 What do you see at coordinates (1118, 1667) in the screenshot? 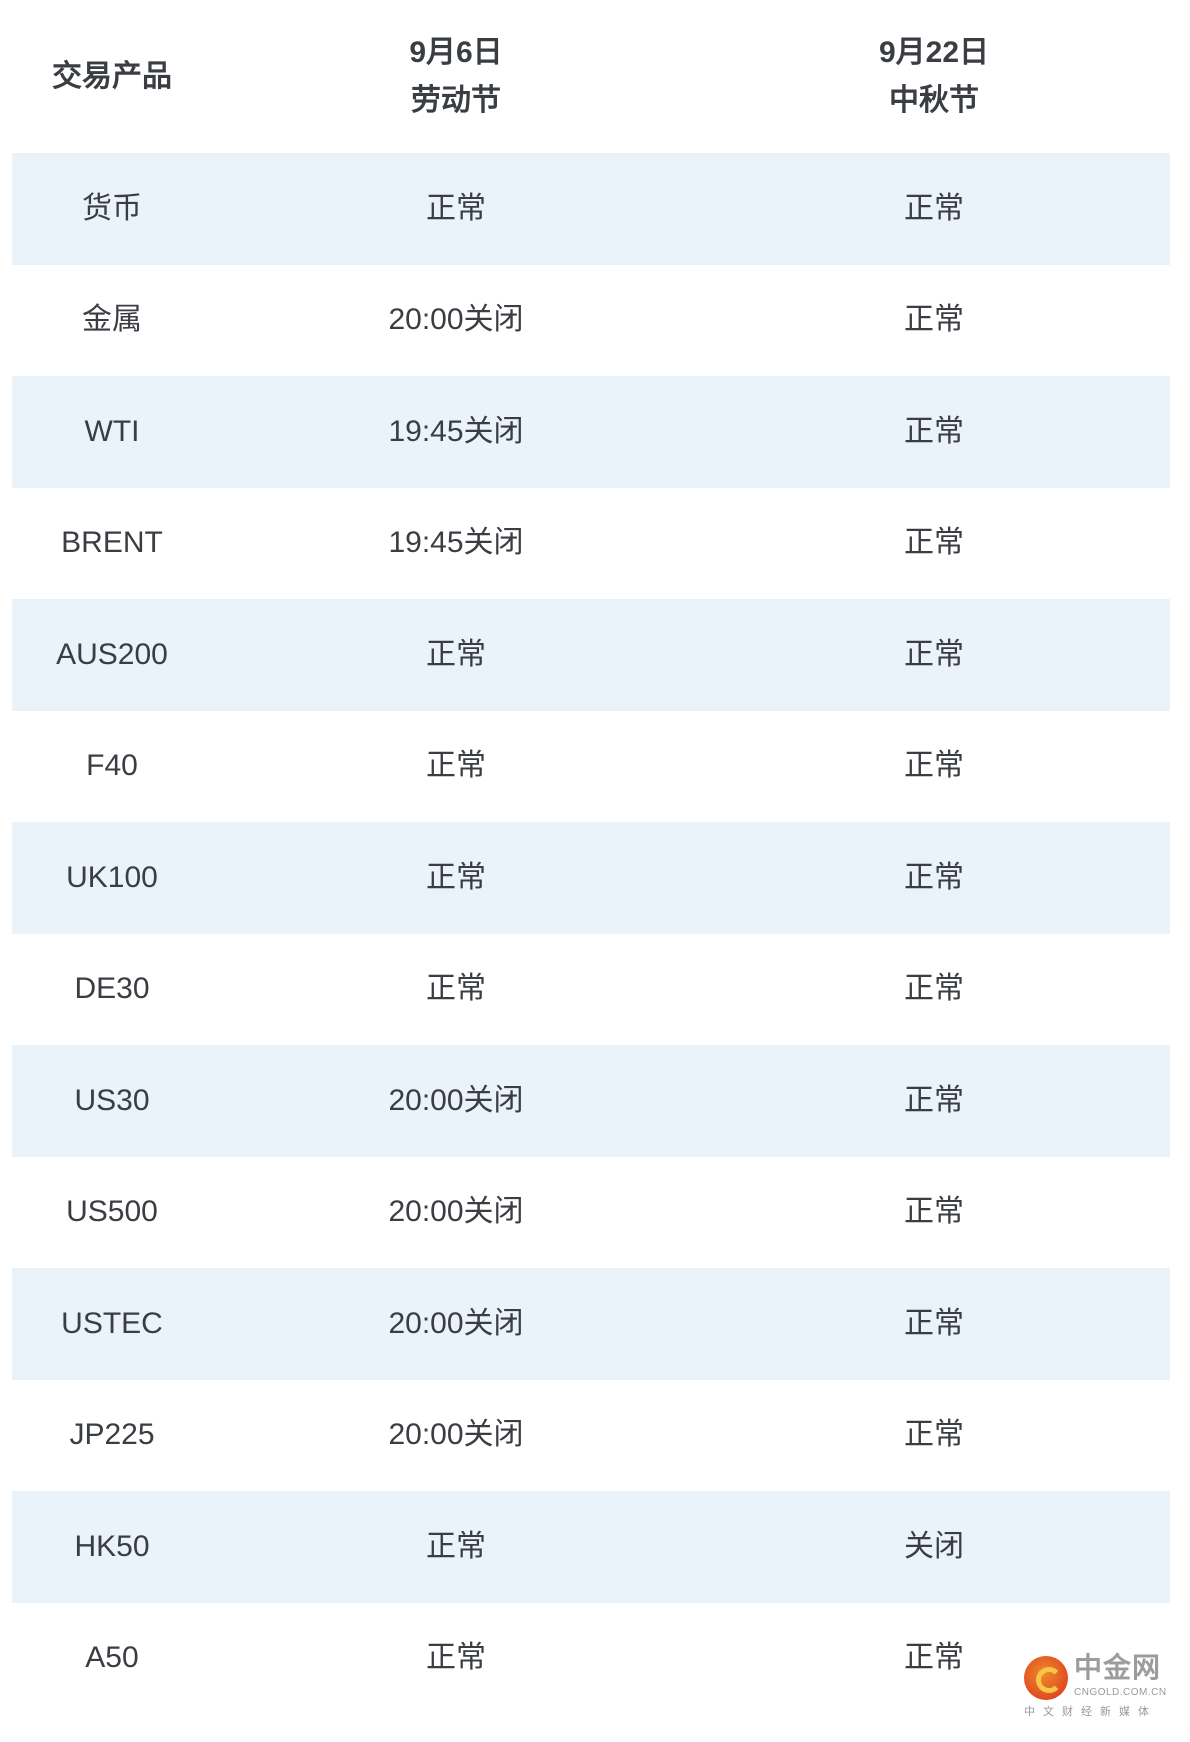
I see `watermark-name: 中金网` at bounding box center [1118, 1667].